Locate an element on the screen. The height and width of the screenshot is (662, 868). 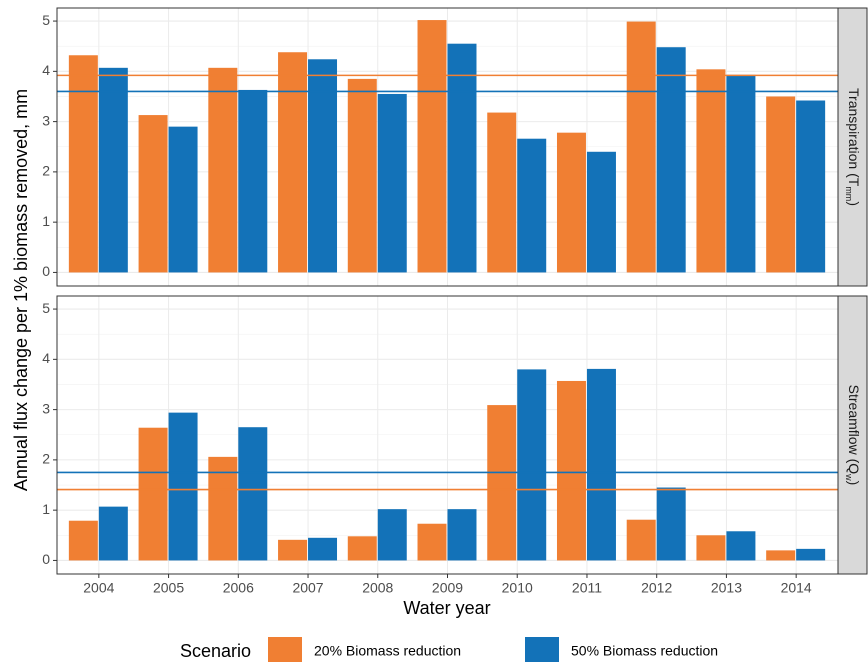
strip-label-main: Transpiration (T is located at coordinates (854, 137).